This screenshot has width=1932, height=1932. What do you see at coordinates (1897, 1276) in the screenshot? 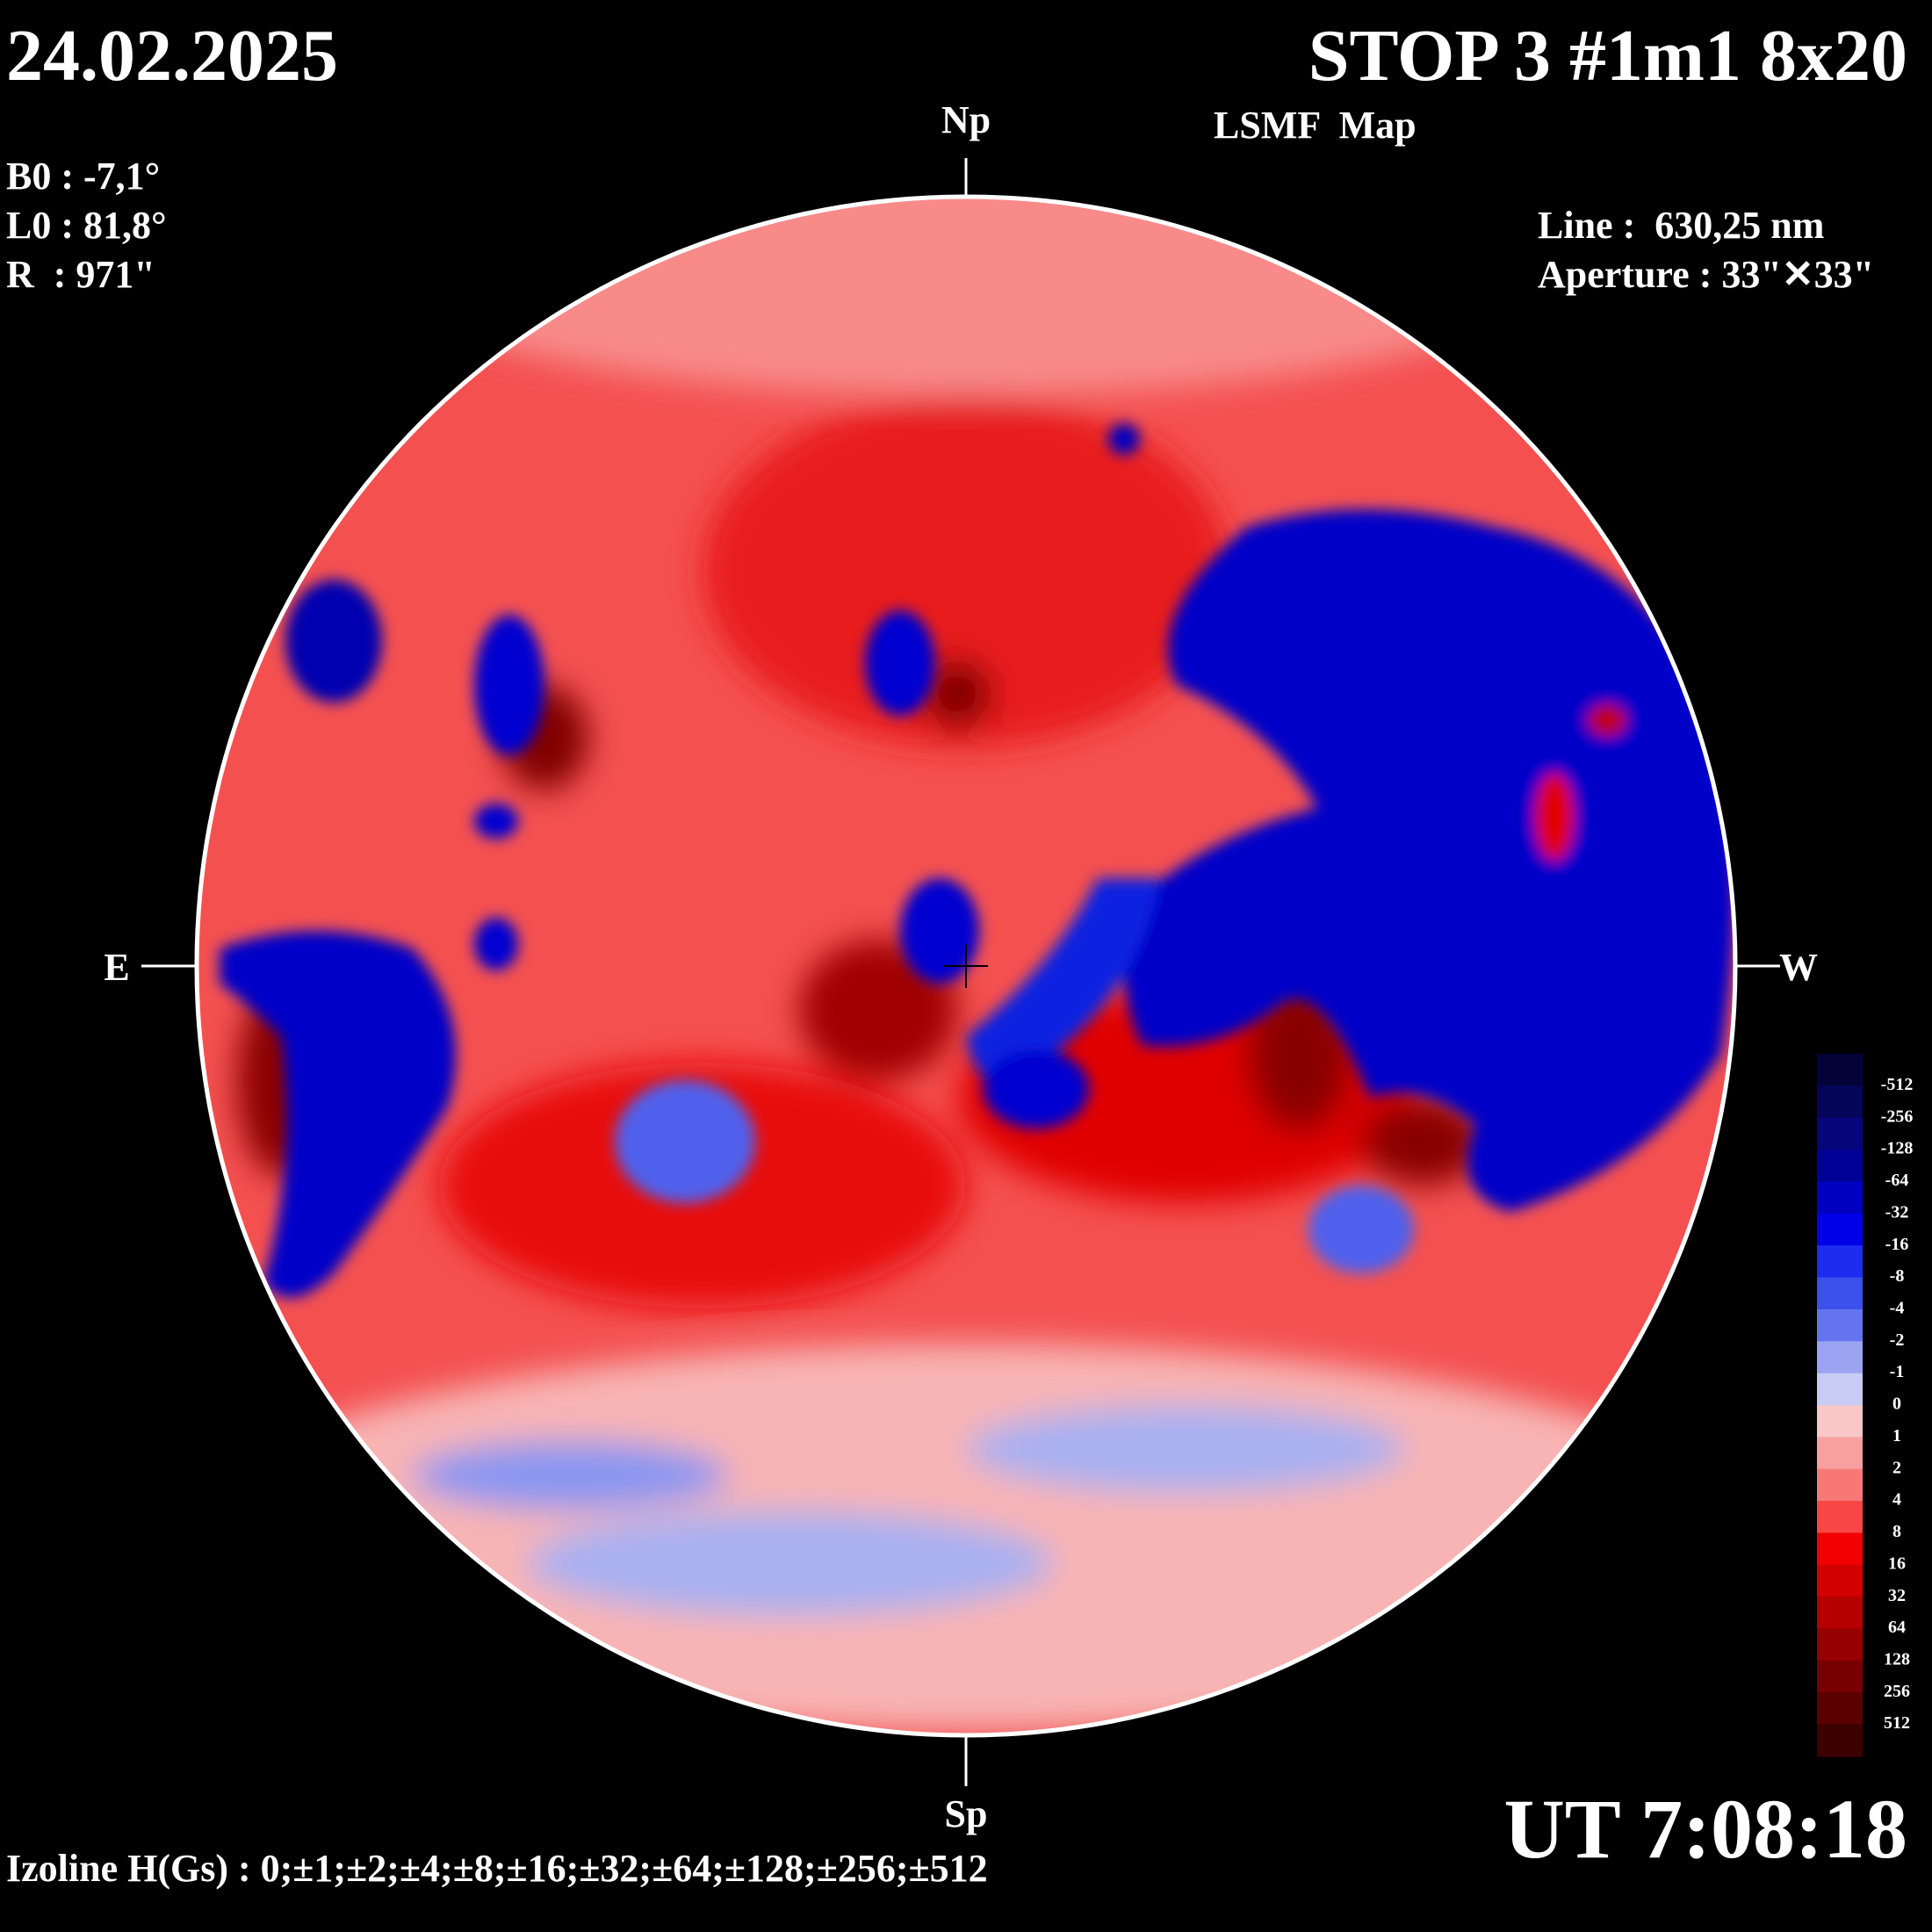
I see `colorbar-label: -8` at bounding box center [1897, 1276].